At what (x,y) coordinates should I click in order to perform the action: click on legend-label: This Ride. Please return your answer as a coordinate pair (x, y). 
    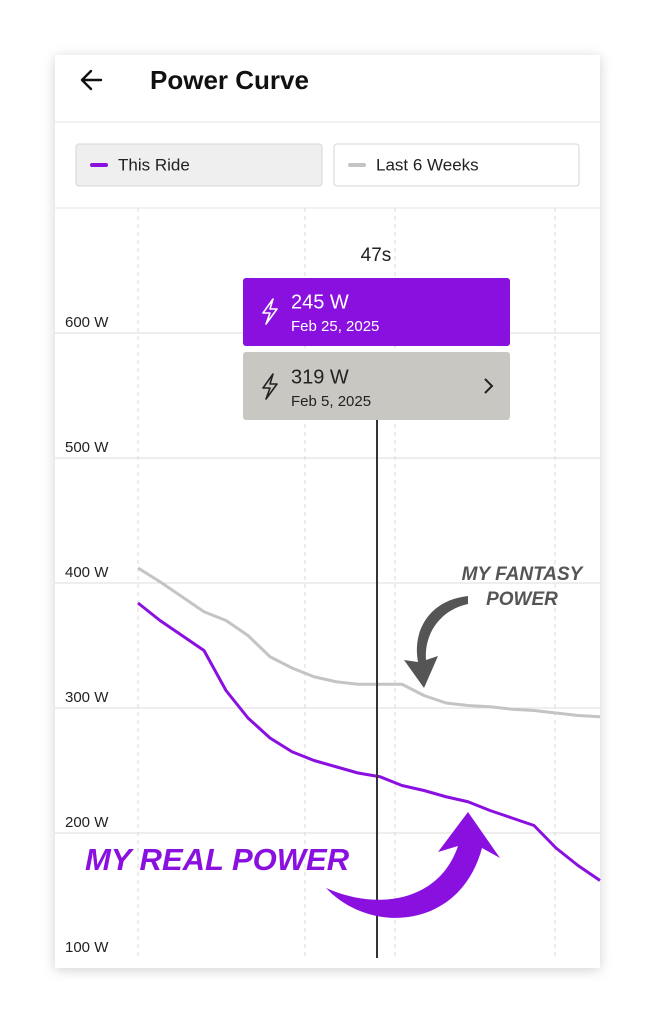
    Looking at the image, I should click on (154, 164).